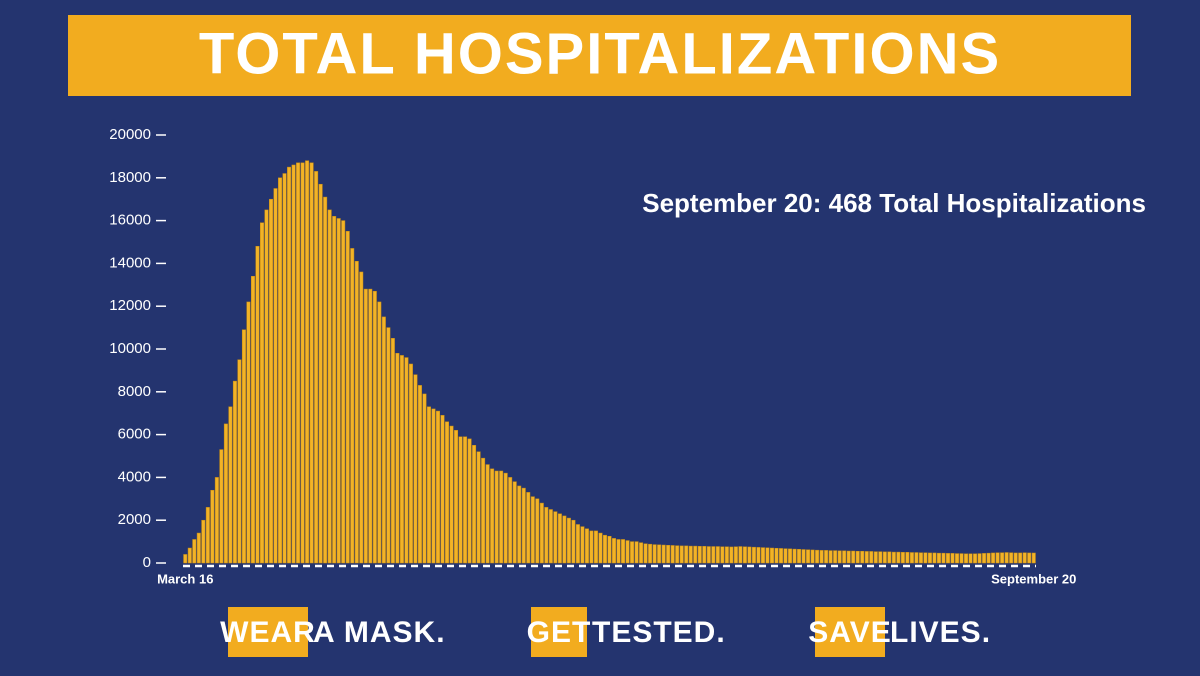 This screenshot has height=676, width=1200. What do you see at coordinates (185, 578) in the screenshot?
I see `x-tick-label: March 16` at bounding box center [185, 578].